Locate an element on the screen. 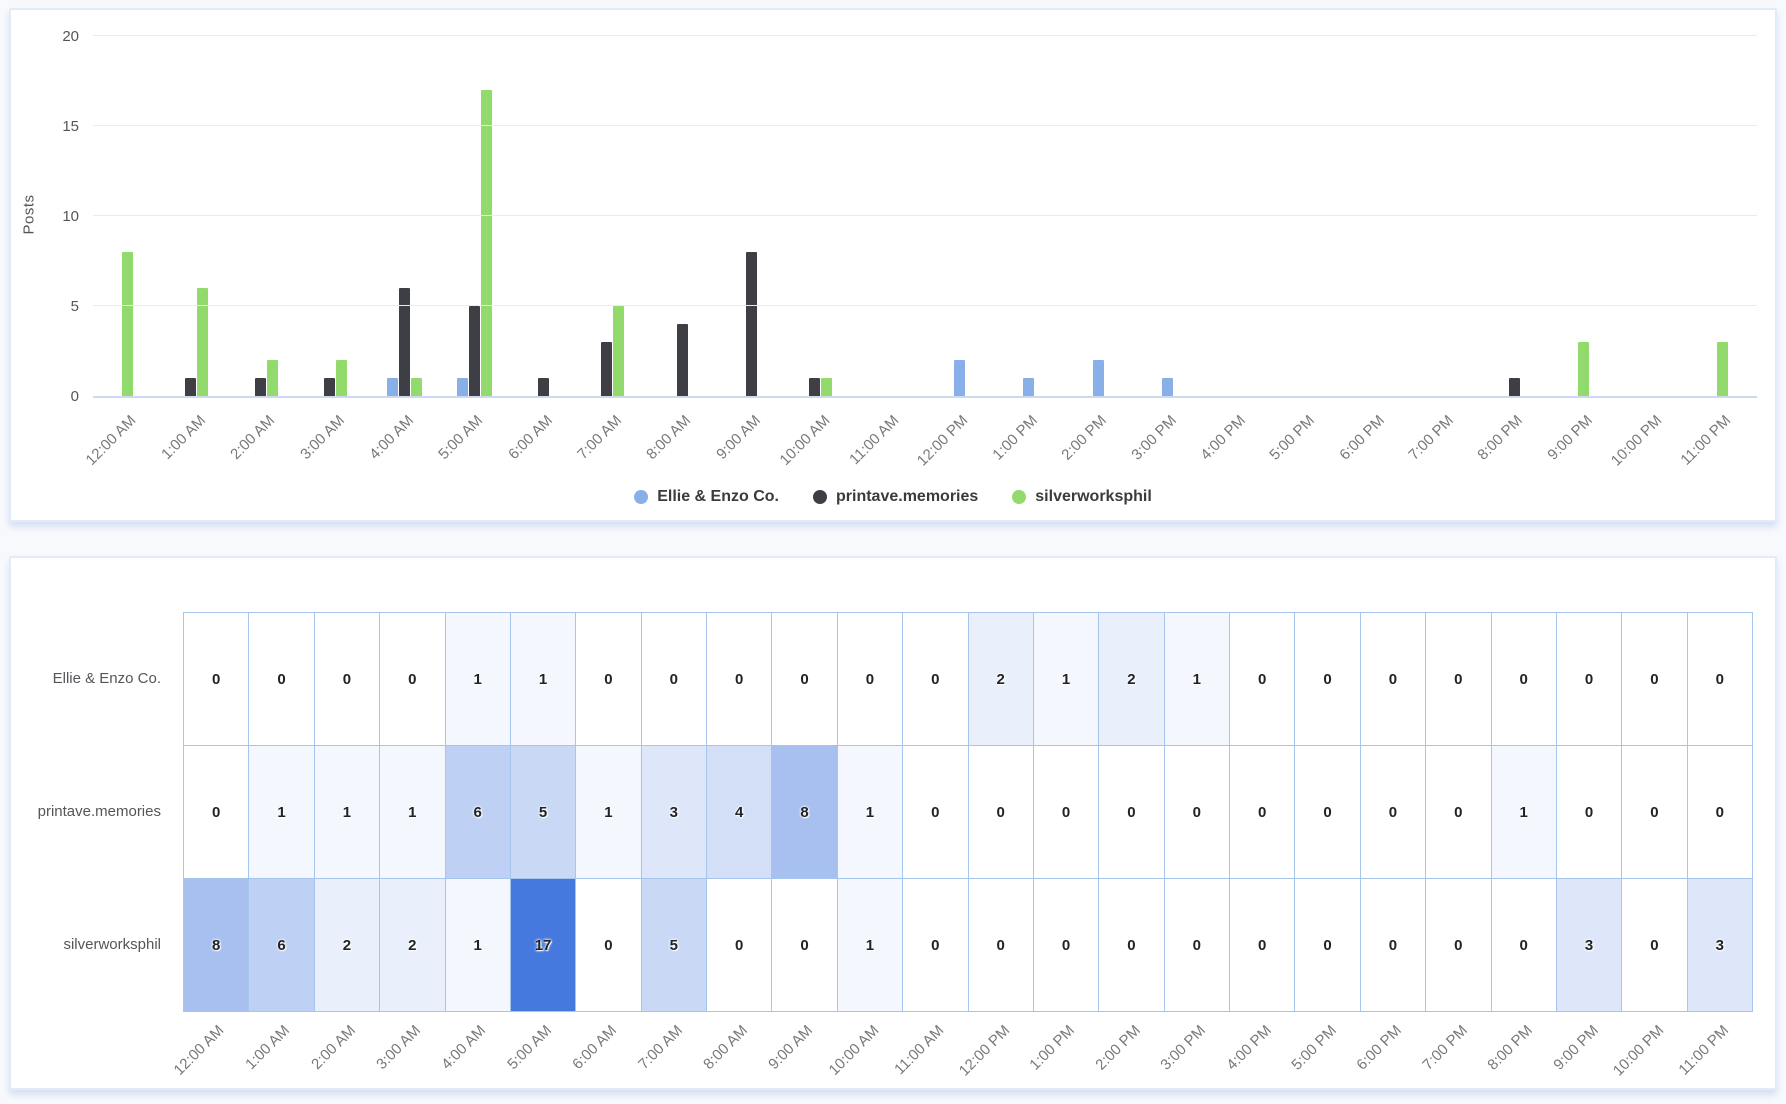 Image resolution: width=1786 pixels, height=1104 pixels. legend-item-silverworksphil: silverworksphil is located at coordinates (1082, 497).